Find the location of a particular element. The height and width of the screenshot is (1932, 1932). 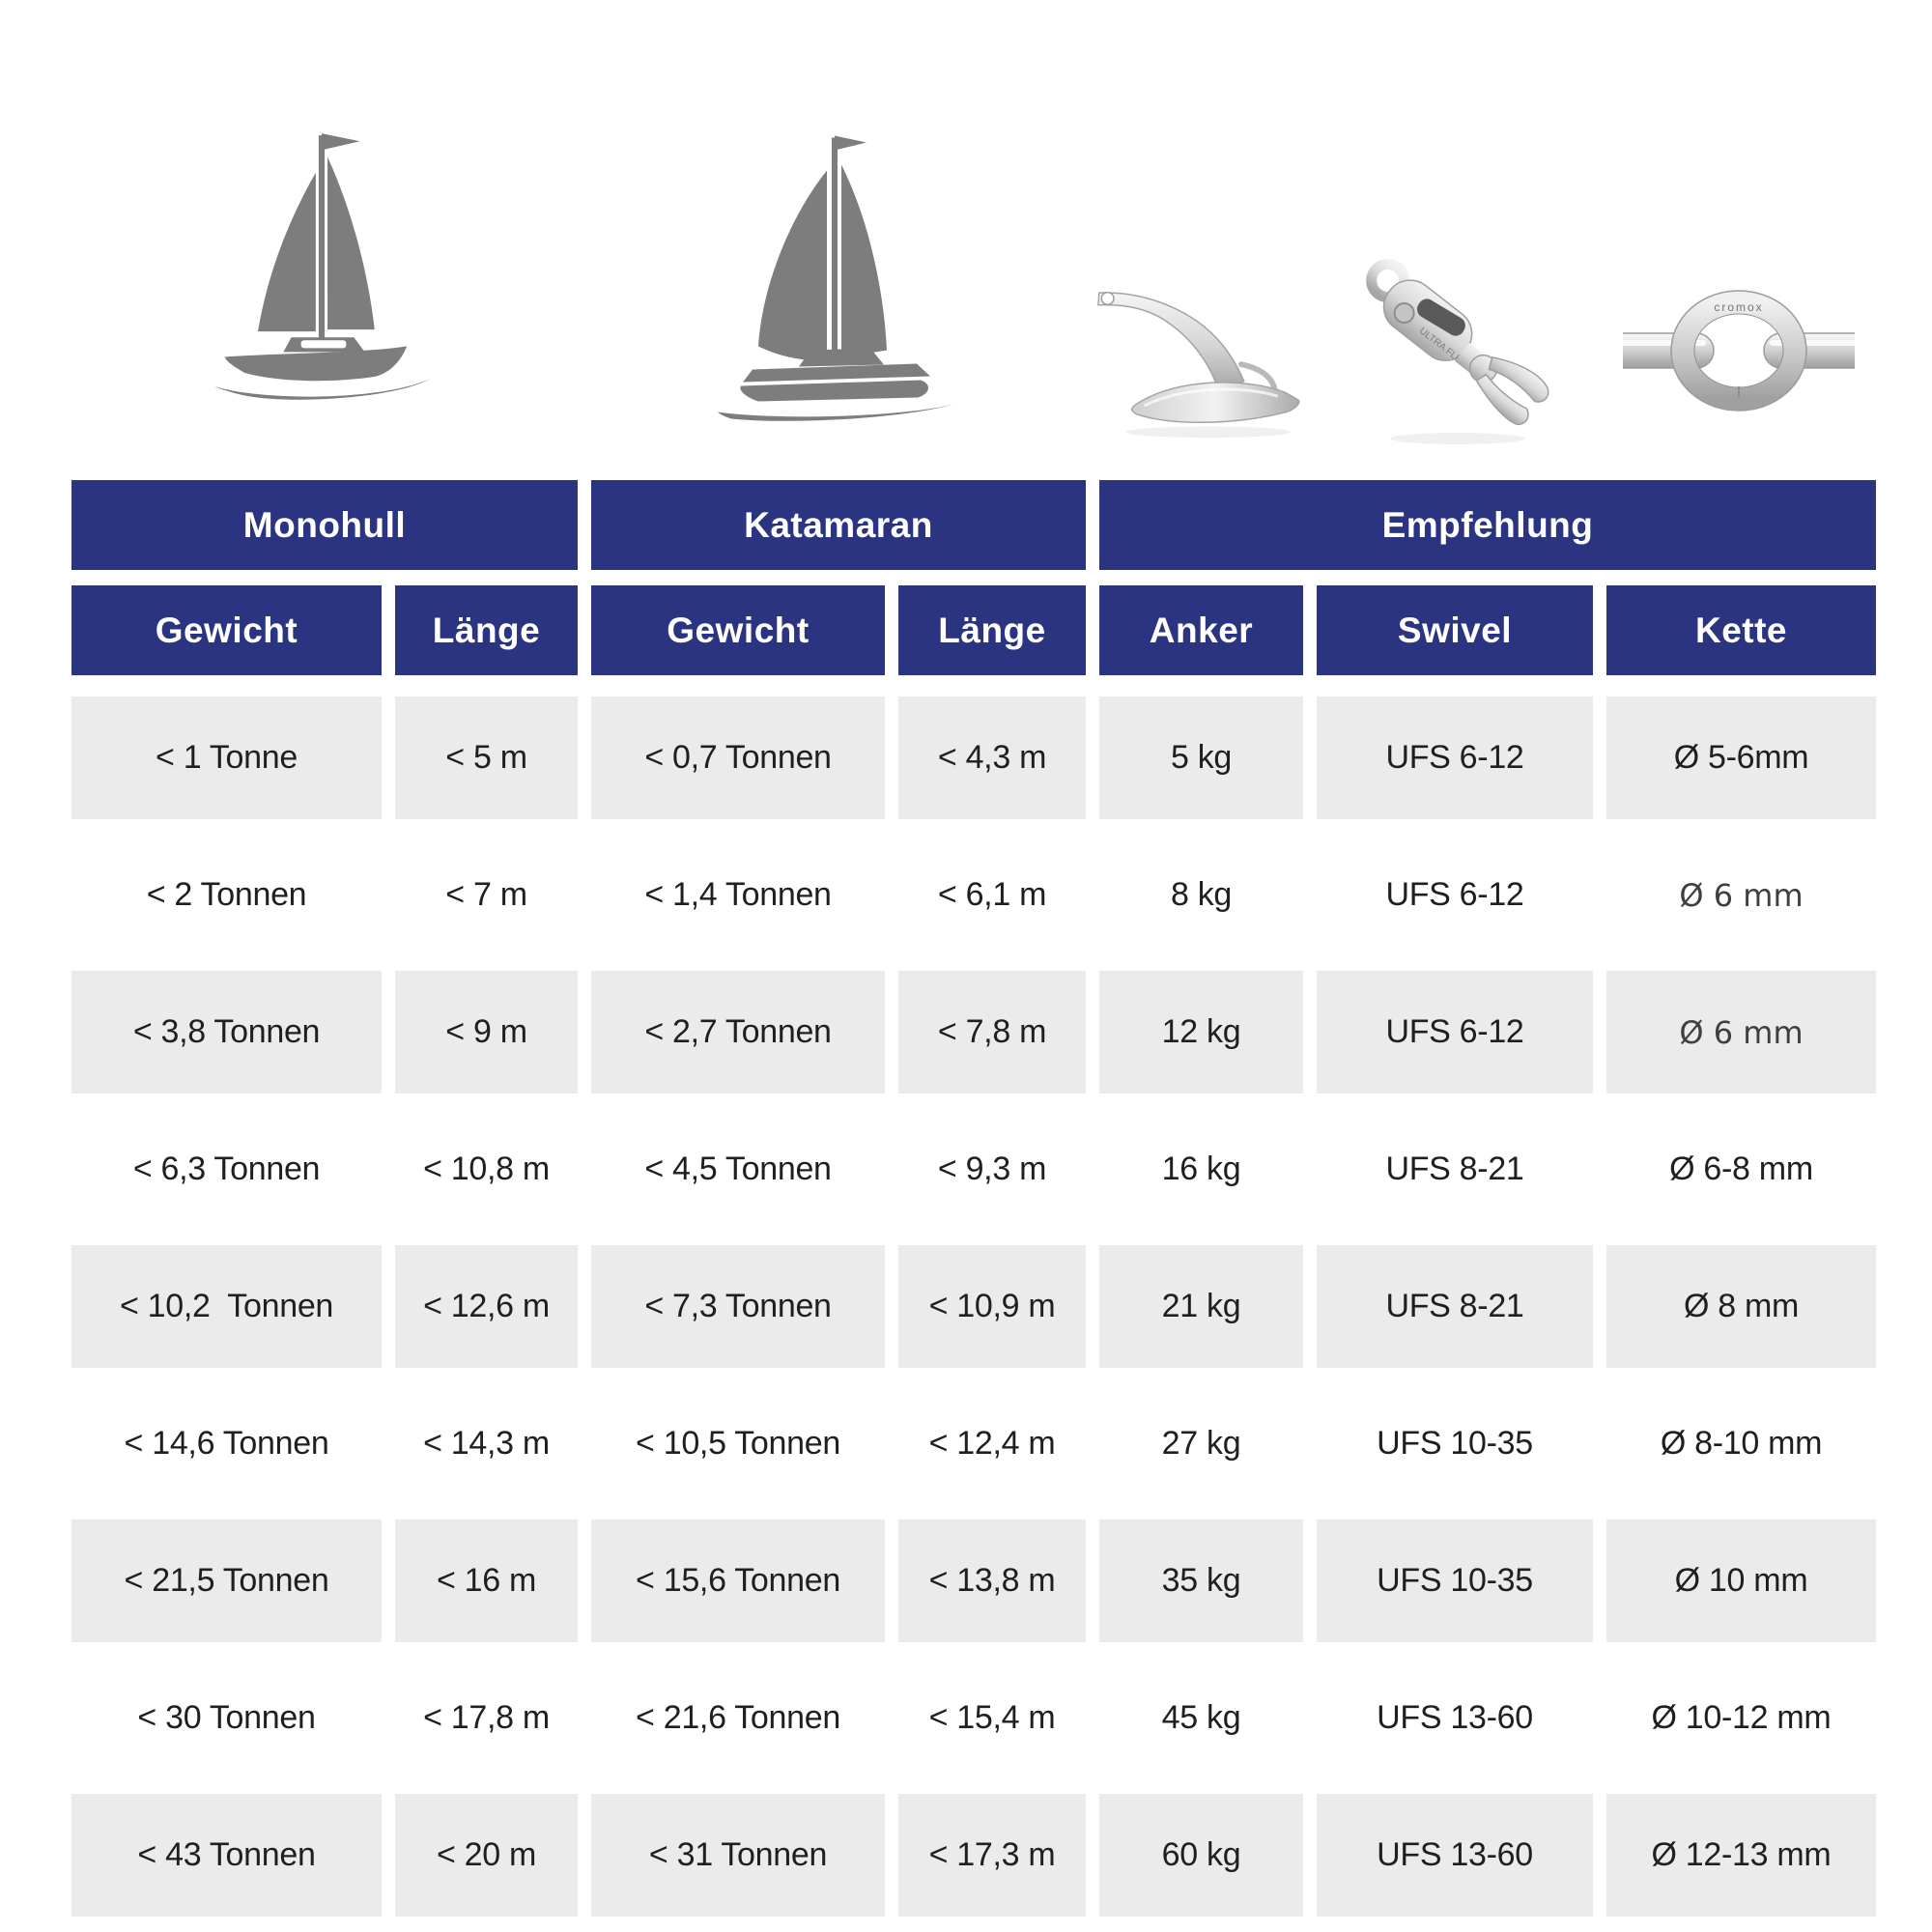

table-cell: < 20 m is located at coordinates (486, 1855).